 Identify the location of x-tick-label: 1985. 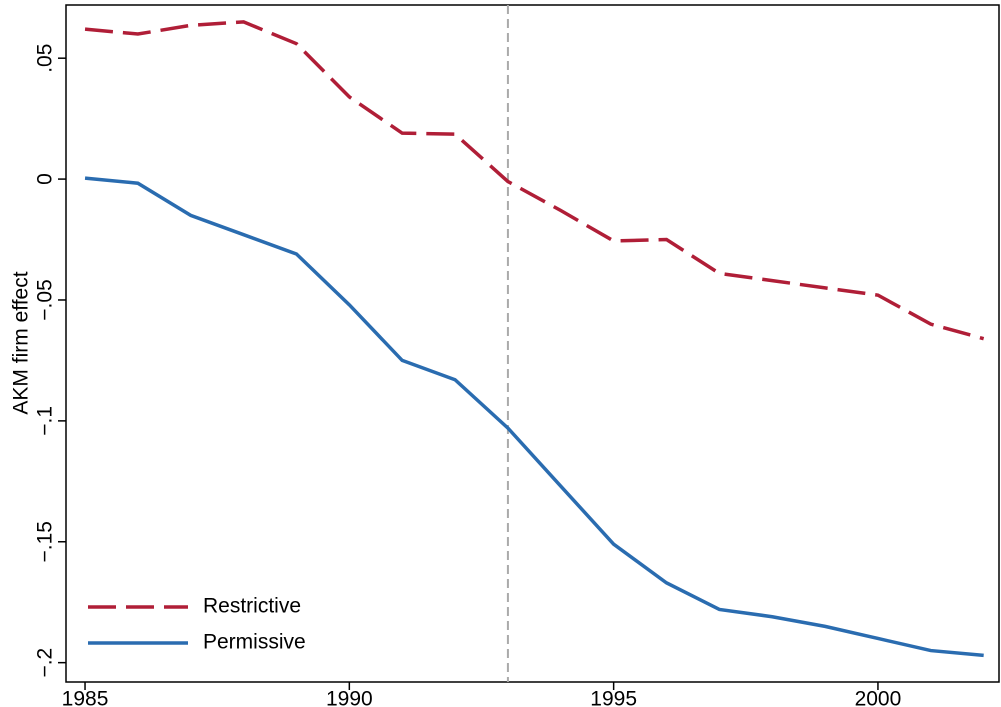
(85, 697).